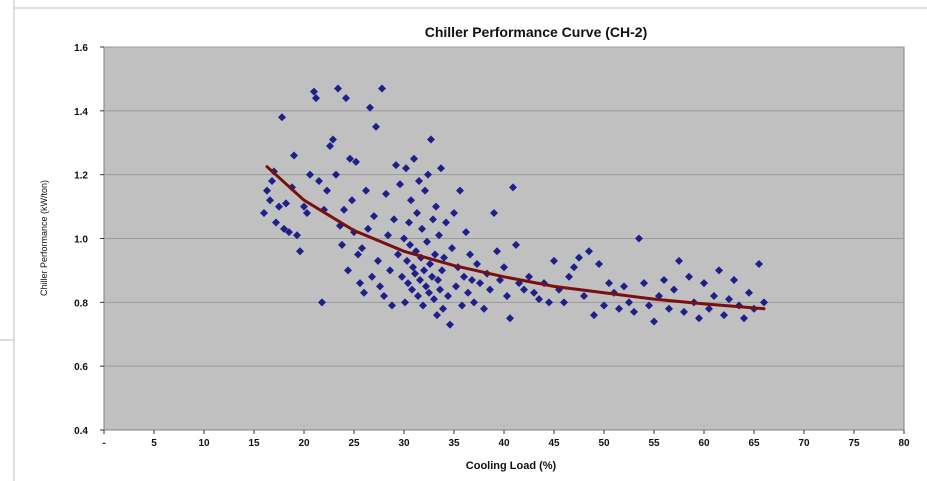 The image size is (927, 481). I want to click on y-tick-label: 0.6, so click(81, 367).